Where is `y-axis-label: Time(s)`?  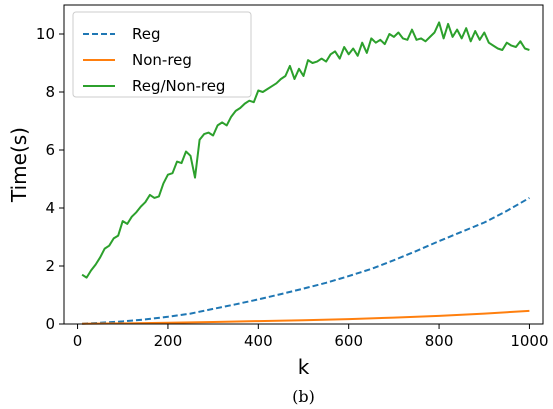
y-axis-label: Time(s) is located at coordinates (19, 165).